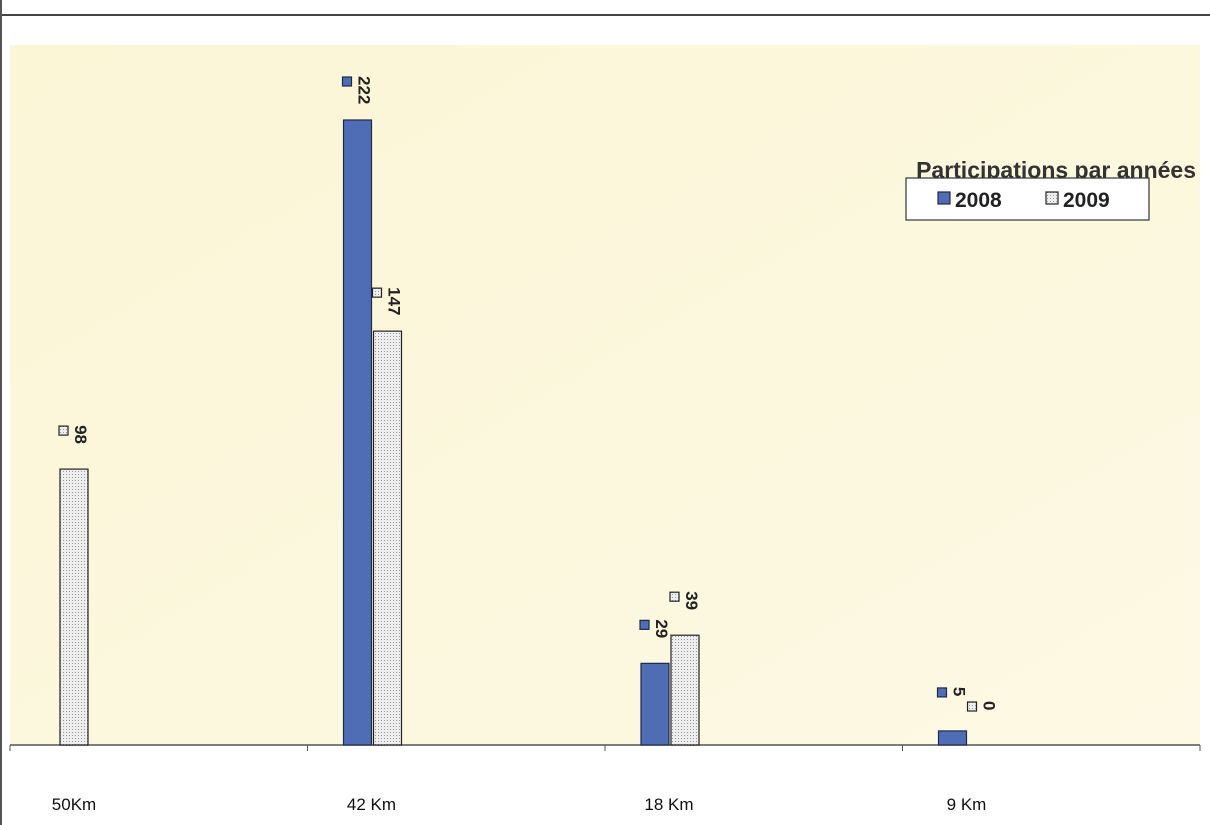  I want to click on data-label: 39, so click(691, 600).